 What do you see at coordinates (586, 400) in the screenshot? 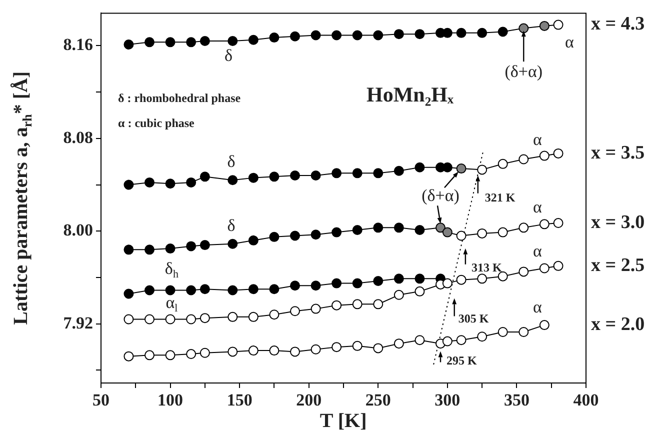
I see `x-tick-label: 400` at bounding box center [586, 400].